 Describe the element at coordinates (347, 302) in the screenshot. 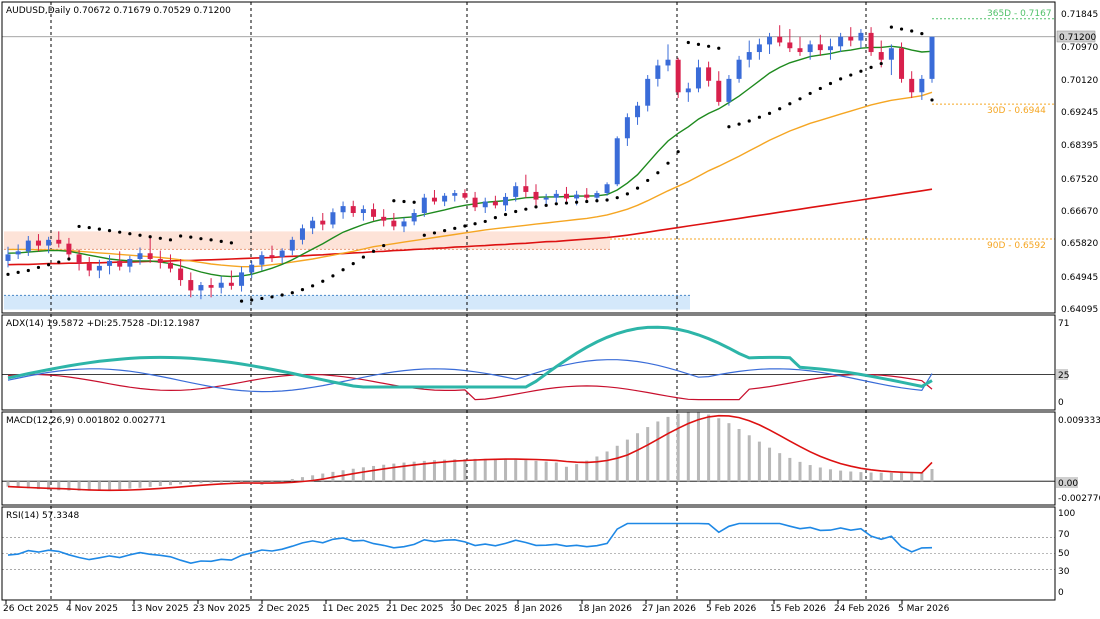

I see `support-zone` at that location.